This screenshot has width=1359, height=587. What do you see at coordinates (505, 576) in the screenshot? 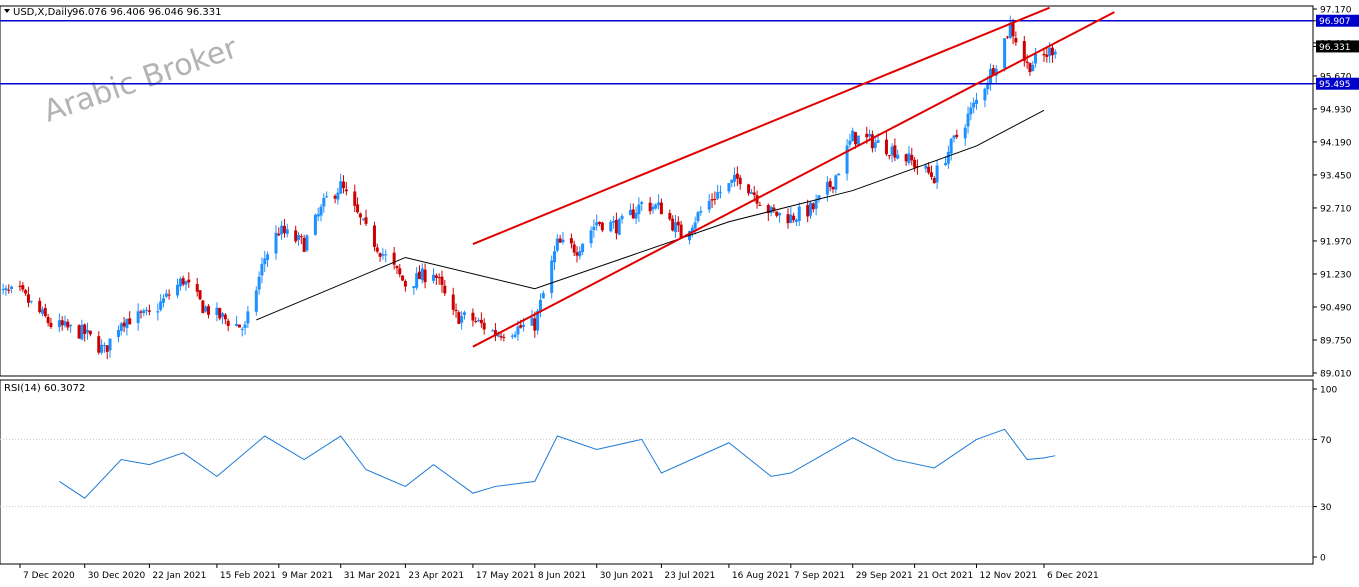
I see `time-tick-label: 17 May 2021` at bounding box center [505, 576].